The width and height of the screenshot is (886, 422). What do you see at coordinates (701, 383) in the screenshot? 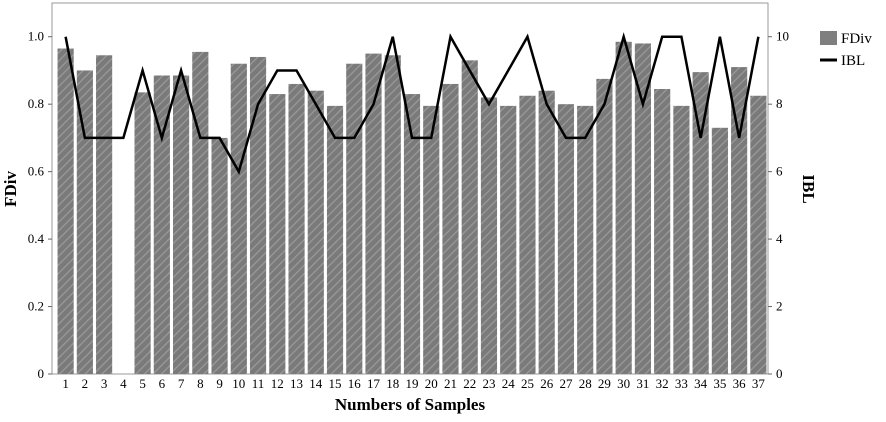
I see `x-tick-label-34: 34` at bounding box center [701, 383].